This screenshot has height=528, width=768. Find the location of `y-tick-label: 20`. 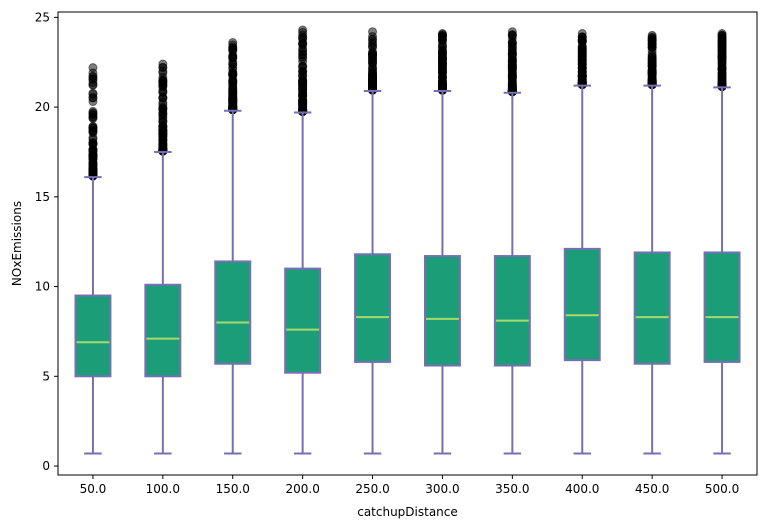

y-tick-label: 20 is located at coordinates (42, 107).